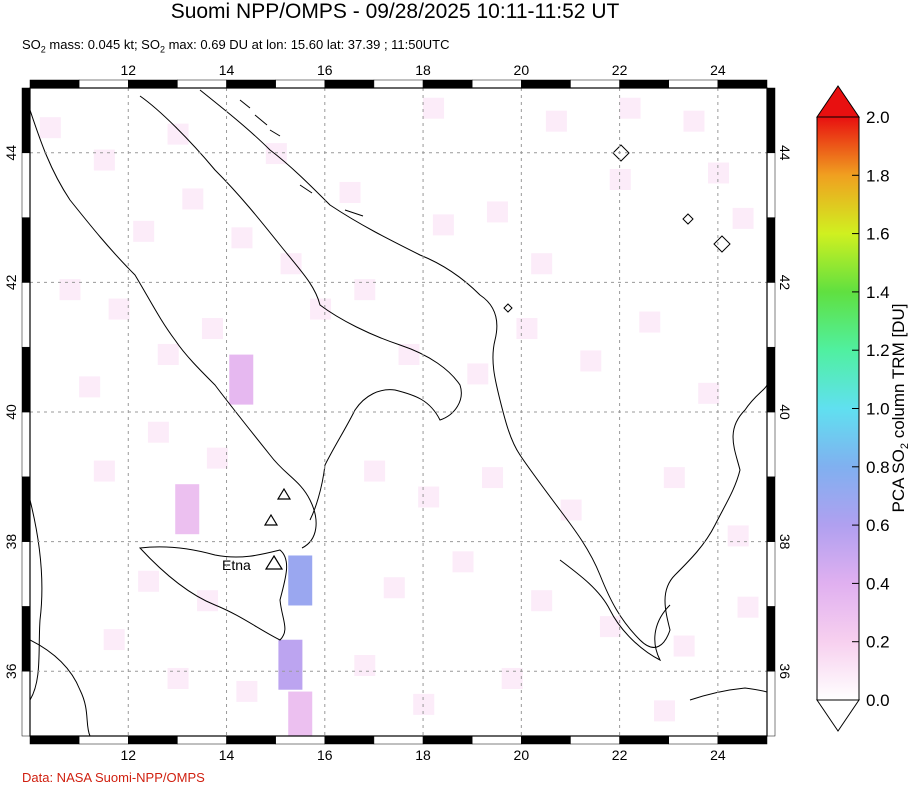  What do you see at coordinates (878, 467) in the screenshot?
I see `colorbar-tick-label: 0.8` at bounding box center [878, 467].